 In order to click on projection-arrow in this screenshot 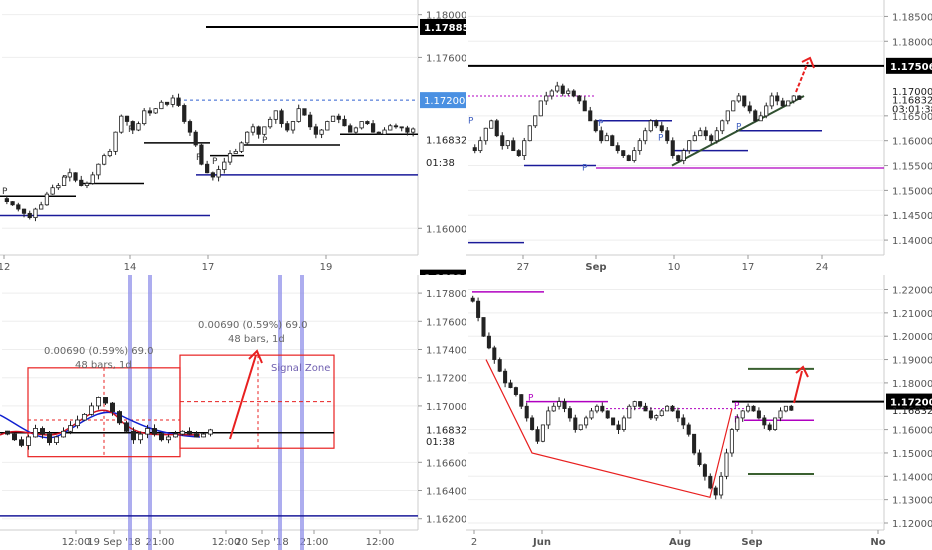, I will do `click(243, 397)`.